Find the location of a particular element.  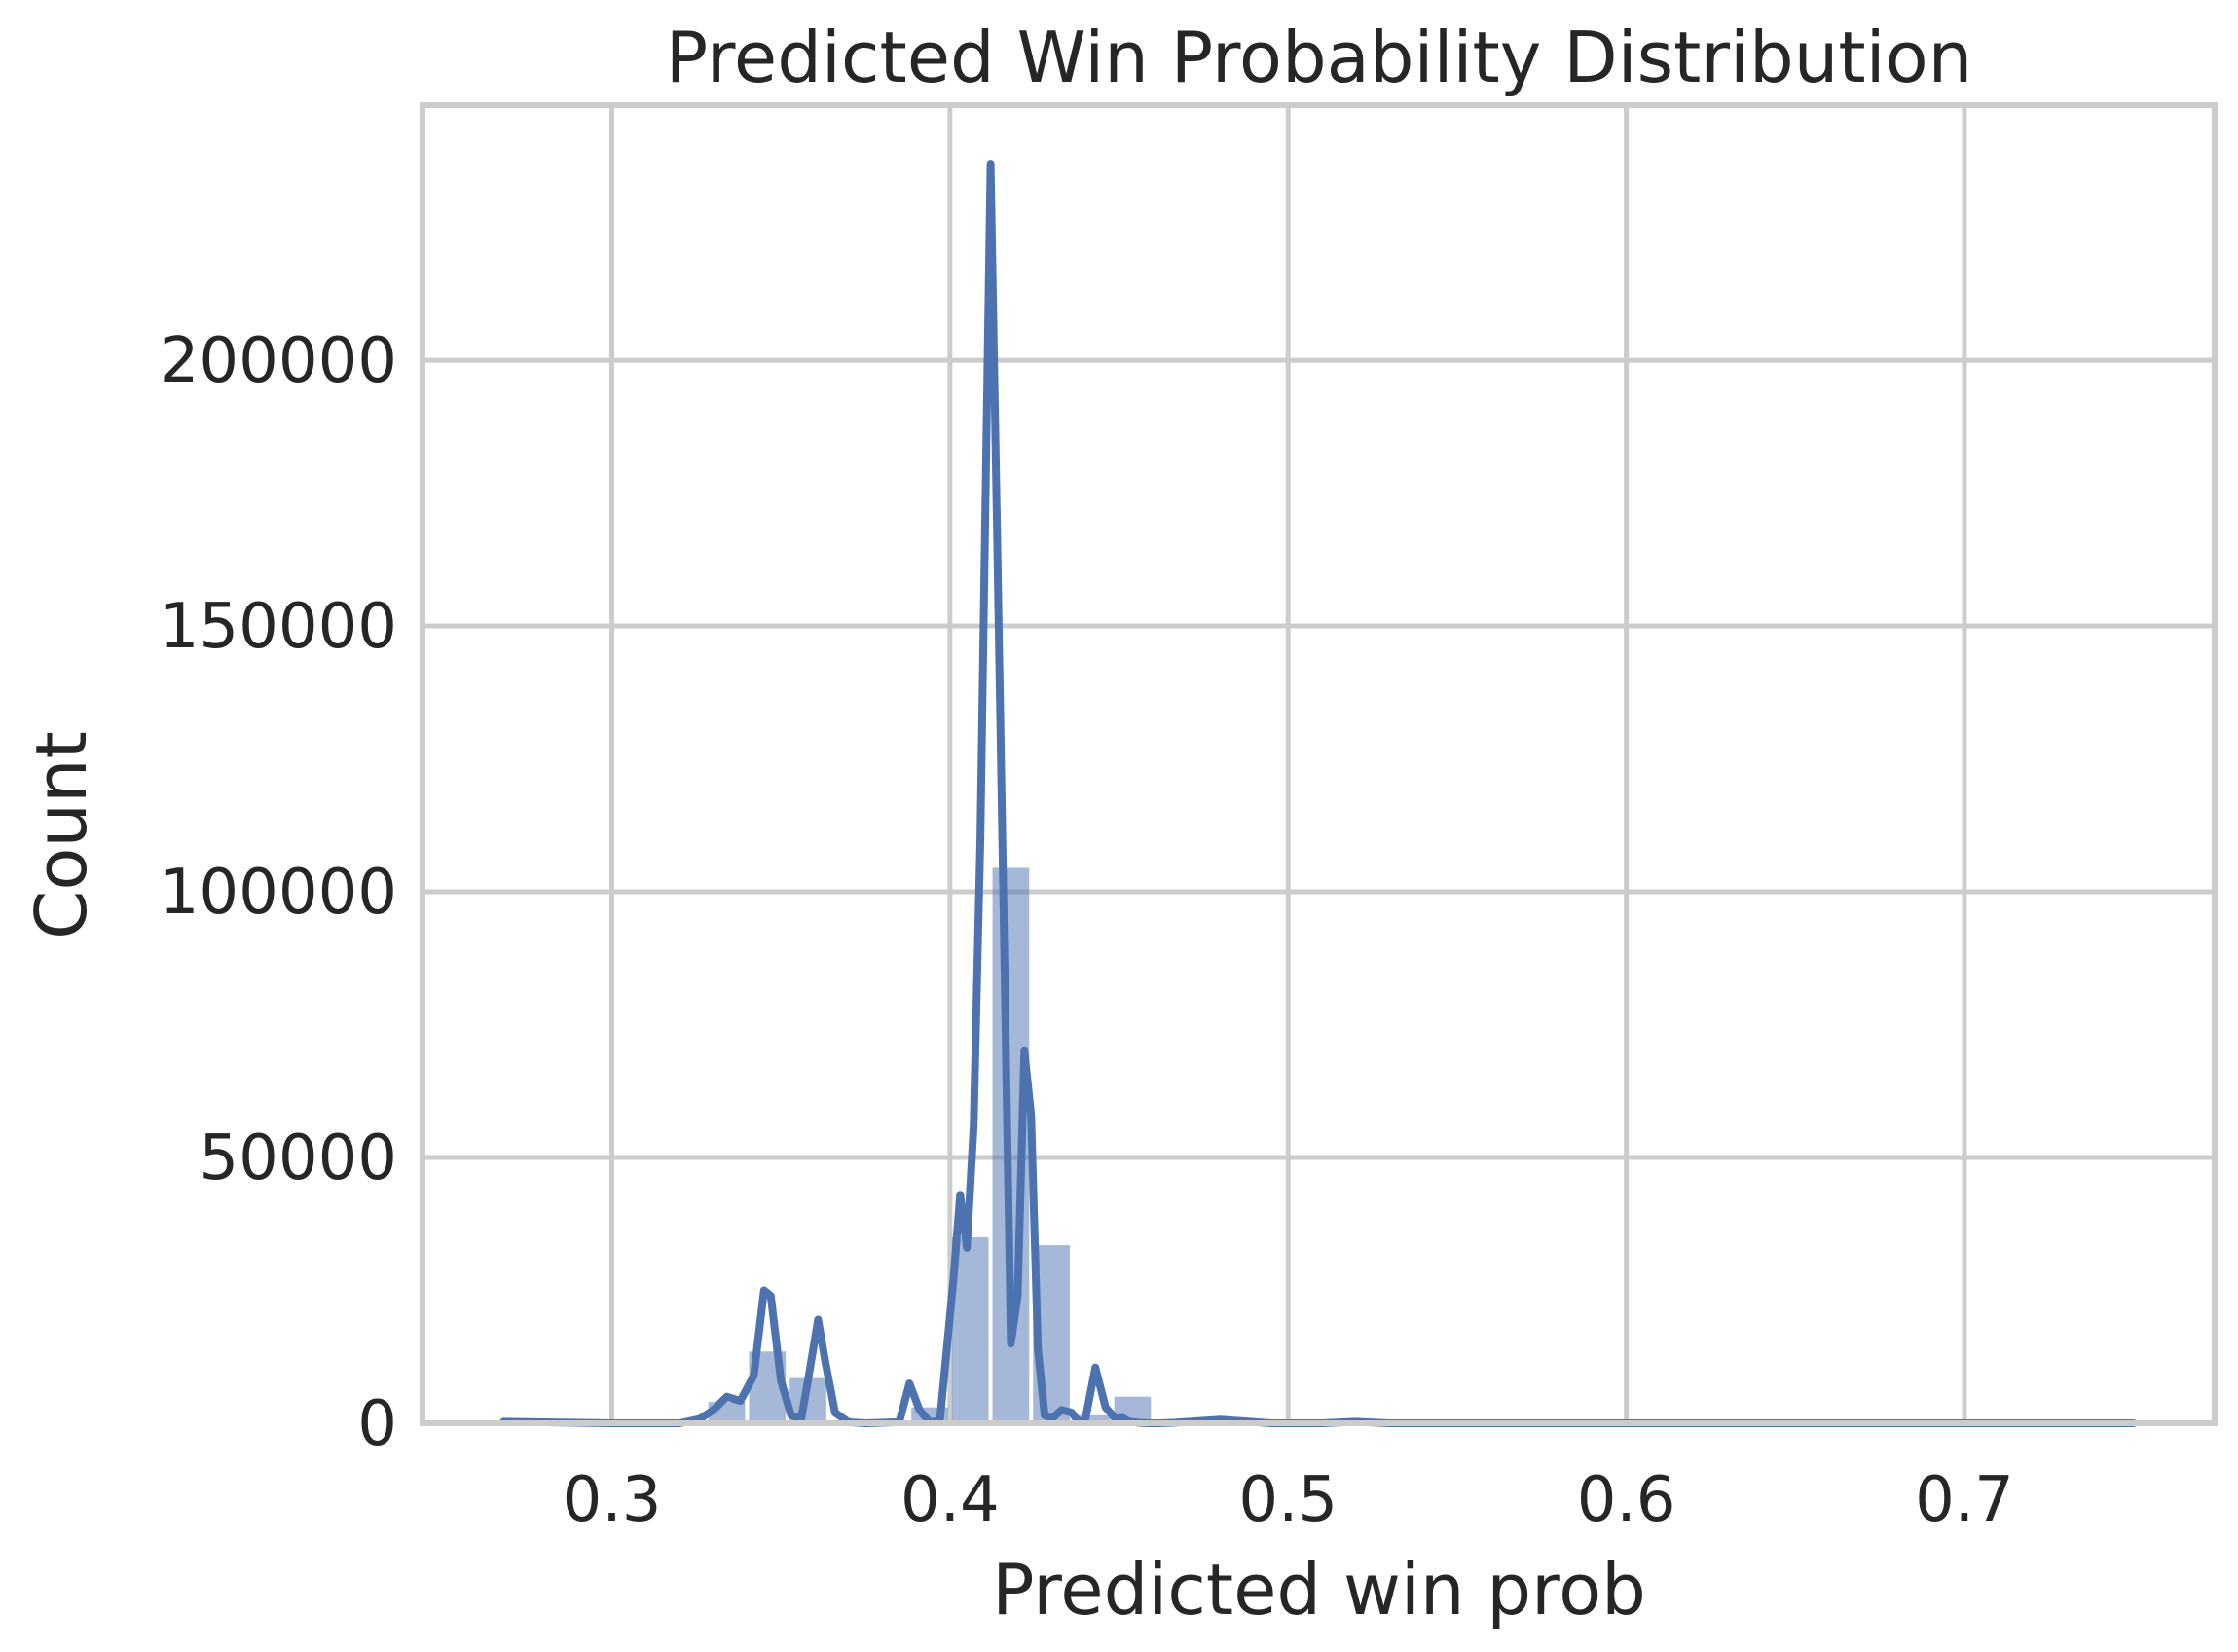

y-axis-label: Count is located at coordinates (61, 835).